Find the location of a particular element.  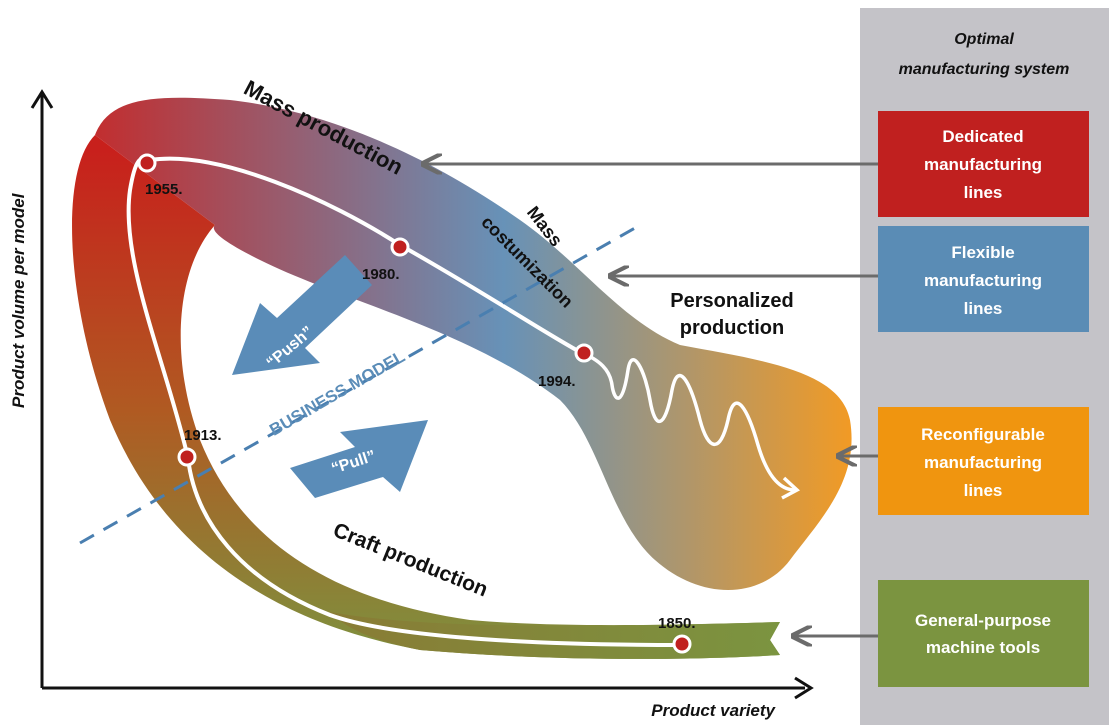

reconfigurable-lines-text-3: lines is located at coordinates (983, 490).